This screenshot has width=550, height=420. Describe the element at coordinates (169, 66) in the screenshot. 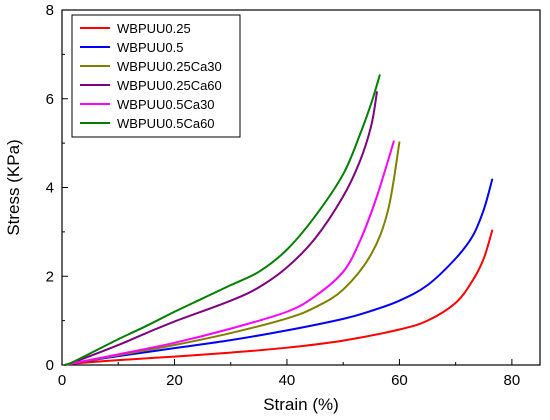

I see `legend-label-wbpuu0-25ca30: WBPUU0.25Ca30` at that location.